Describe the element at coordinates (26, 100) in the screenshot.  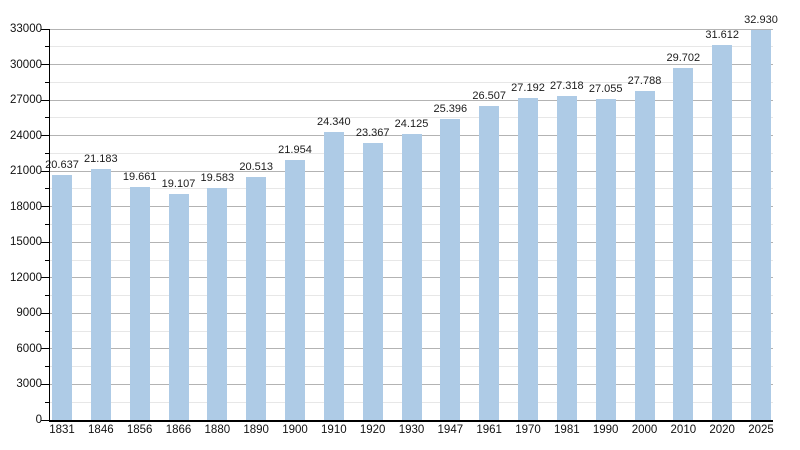
I see `y-tick-label: 27000` at that location.